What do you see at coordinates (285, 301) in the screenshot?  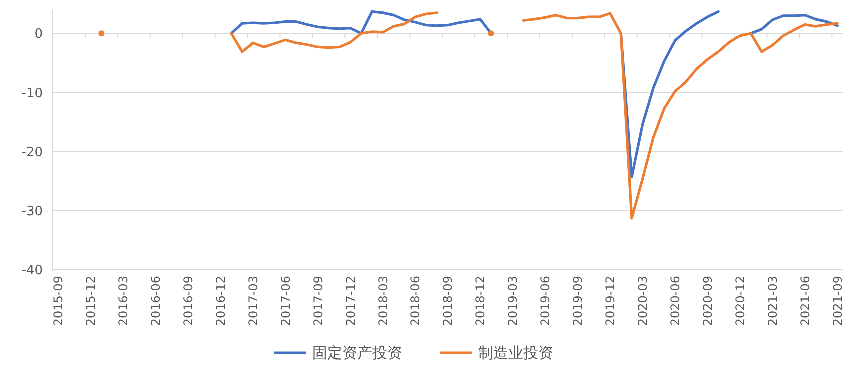 I see `x-tick-label: 2017-06` at bounding box center [285, 301].